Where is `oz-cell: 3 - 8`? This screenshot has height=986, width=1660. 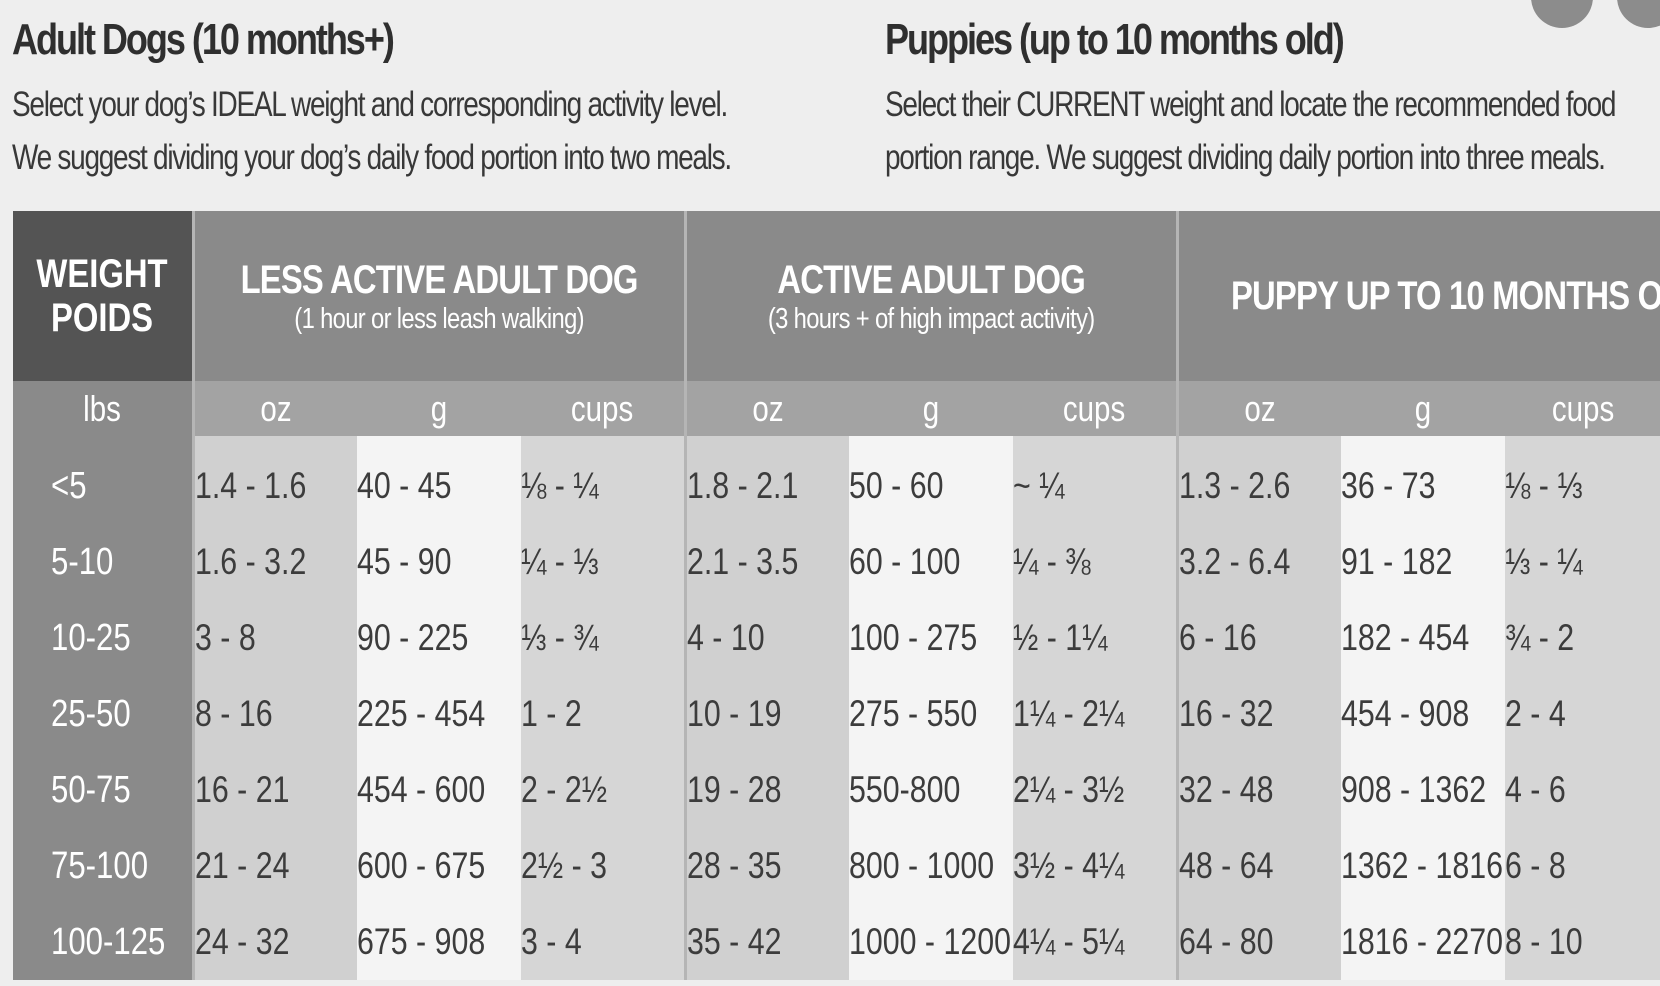
oz-cell: 3 - 8 is located at coordinates (274, 638).